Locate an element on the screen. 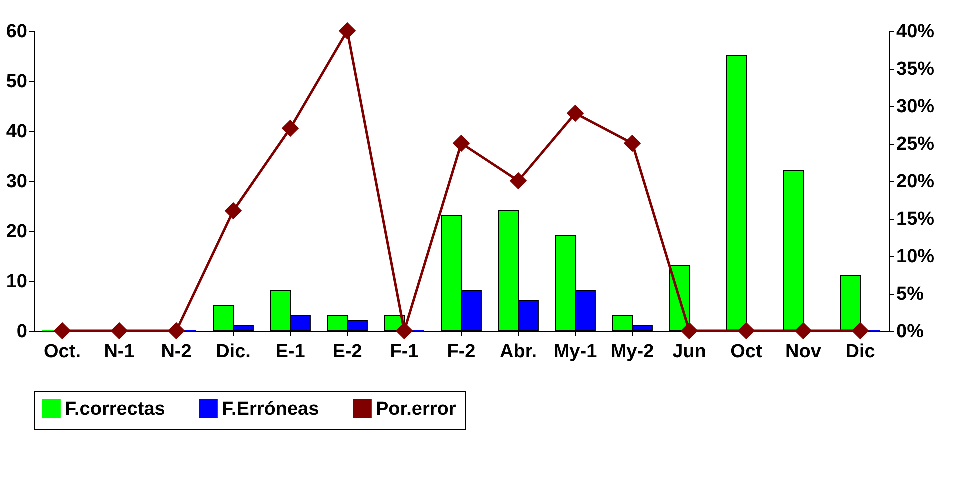 Image resolution: width=971 pixels, height=486 pixels. x-tick-label: My-2 is located at coordinates (632, 352).